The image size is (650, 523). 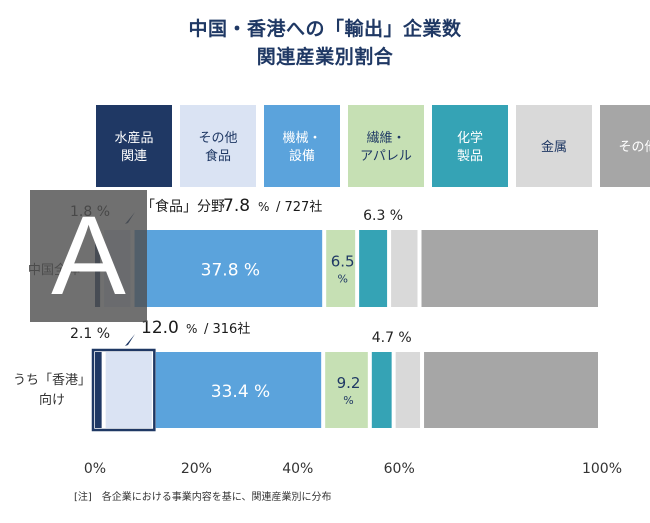 What do you see at coordinates (130, 340) in the screenshot?
I see `food-pointer-row1` at bounding box center [130, 340].